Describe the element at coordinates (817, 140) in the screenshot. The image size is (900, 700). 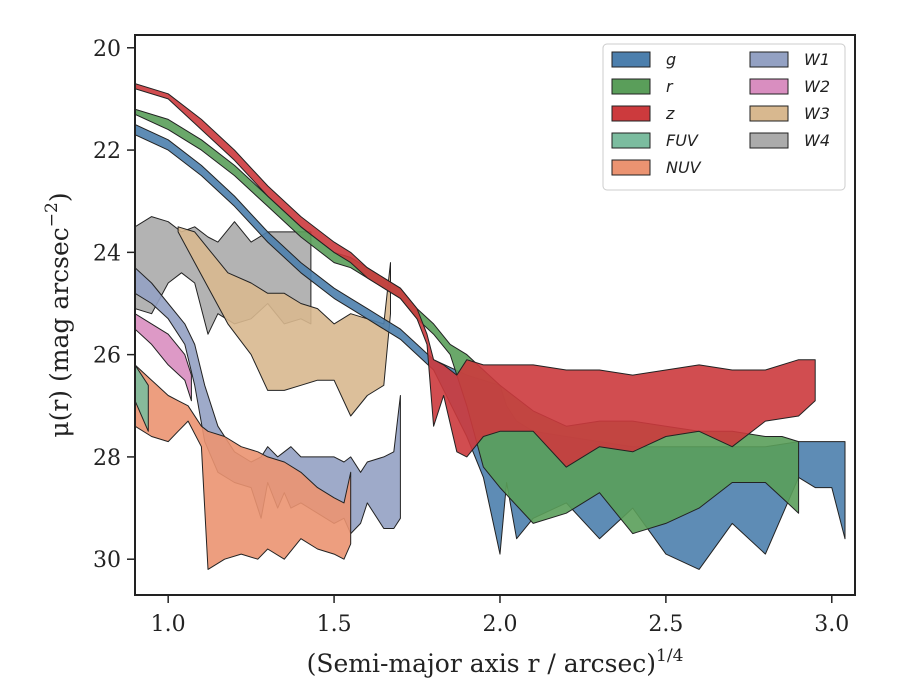
I see `legend-label-w4: W4` at that location.